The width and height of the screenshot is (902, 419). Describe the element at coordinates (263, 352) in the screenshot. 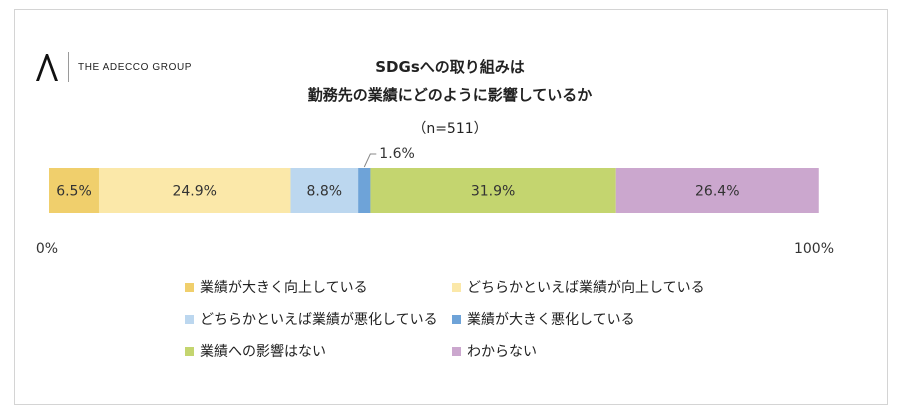

I see `legend-label-5: 業績への影響はない` at that location.